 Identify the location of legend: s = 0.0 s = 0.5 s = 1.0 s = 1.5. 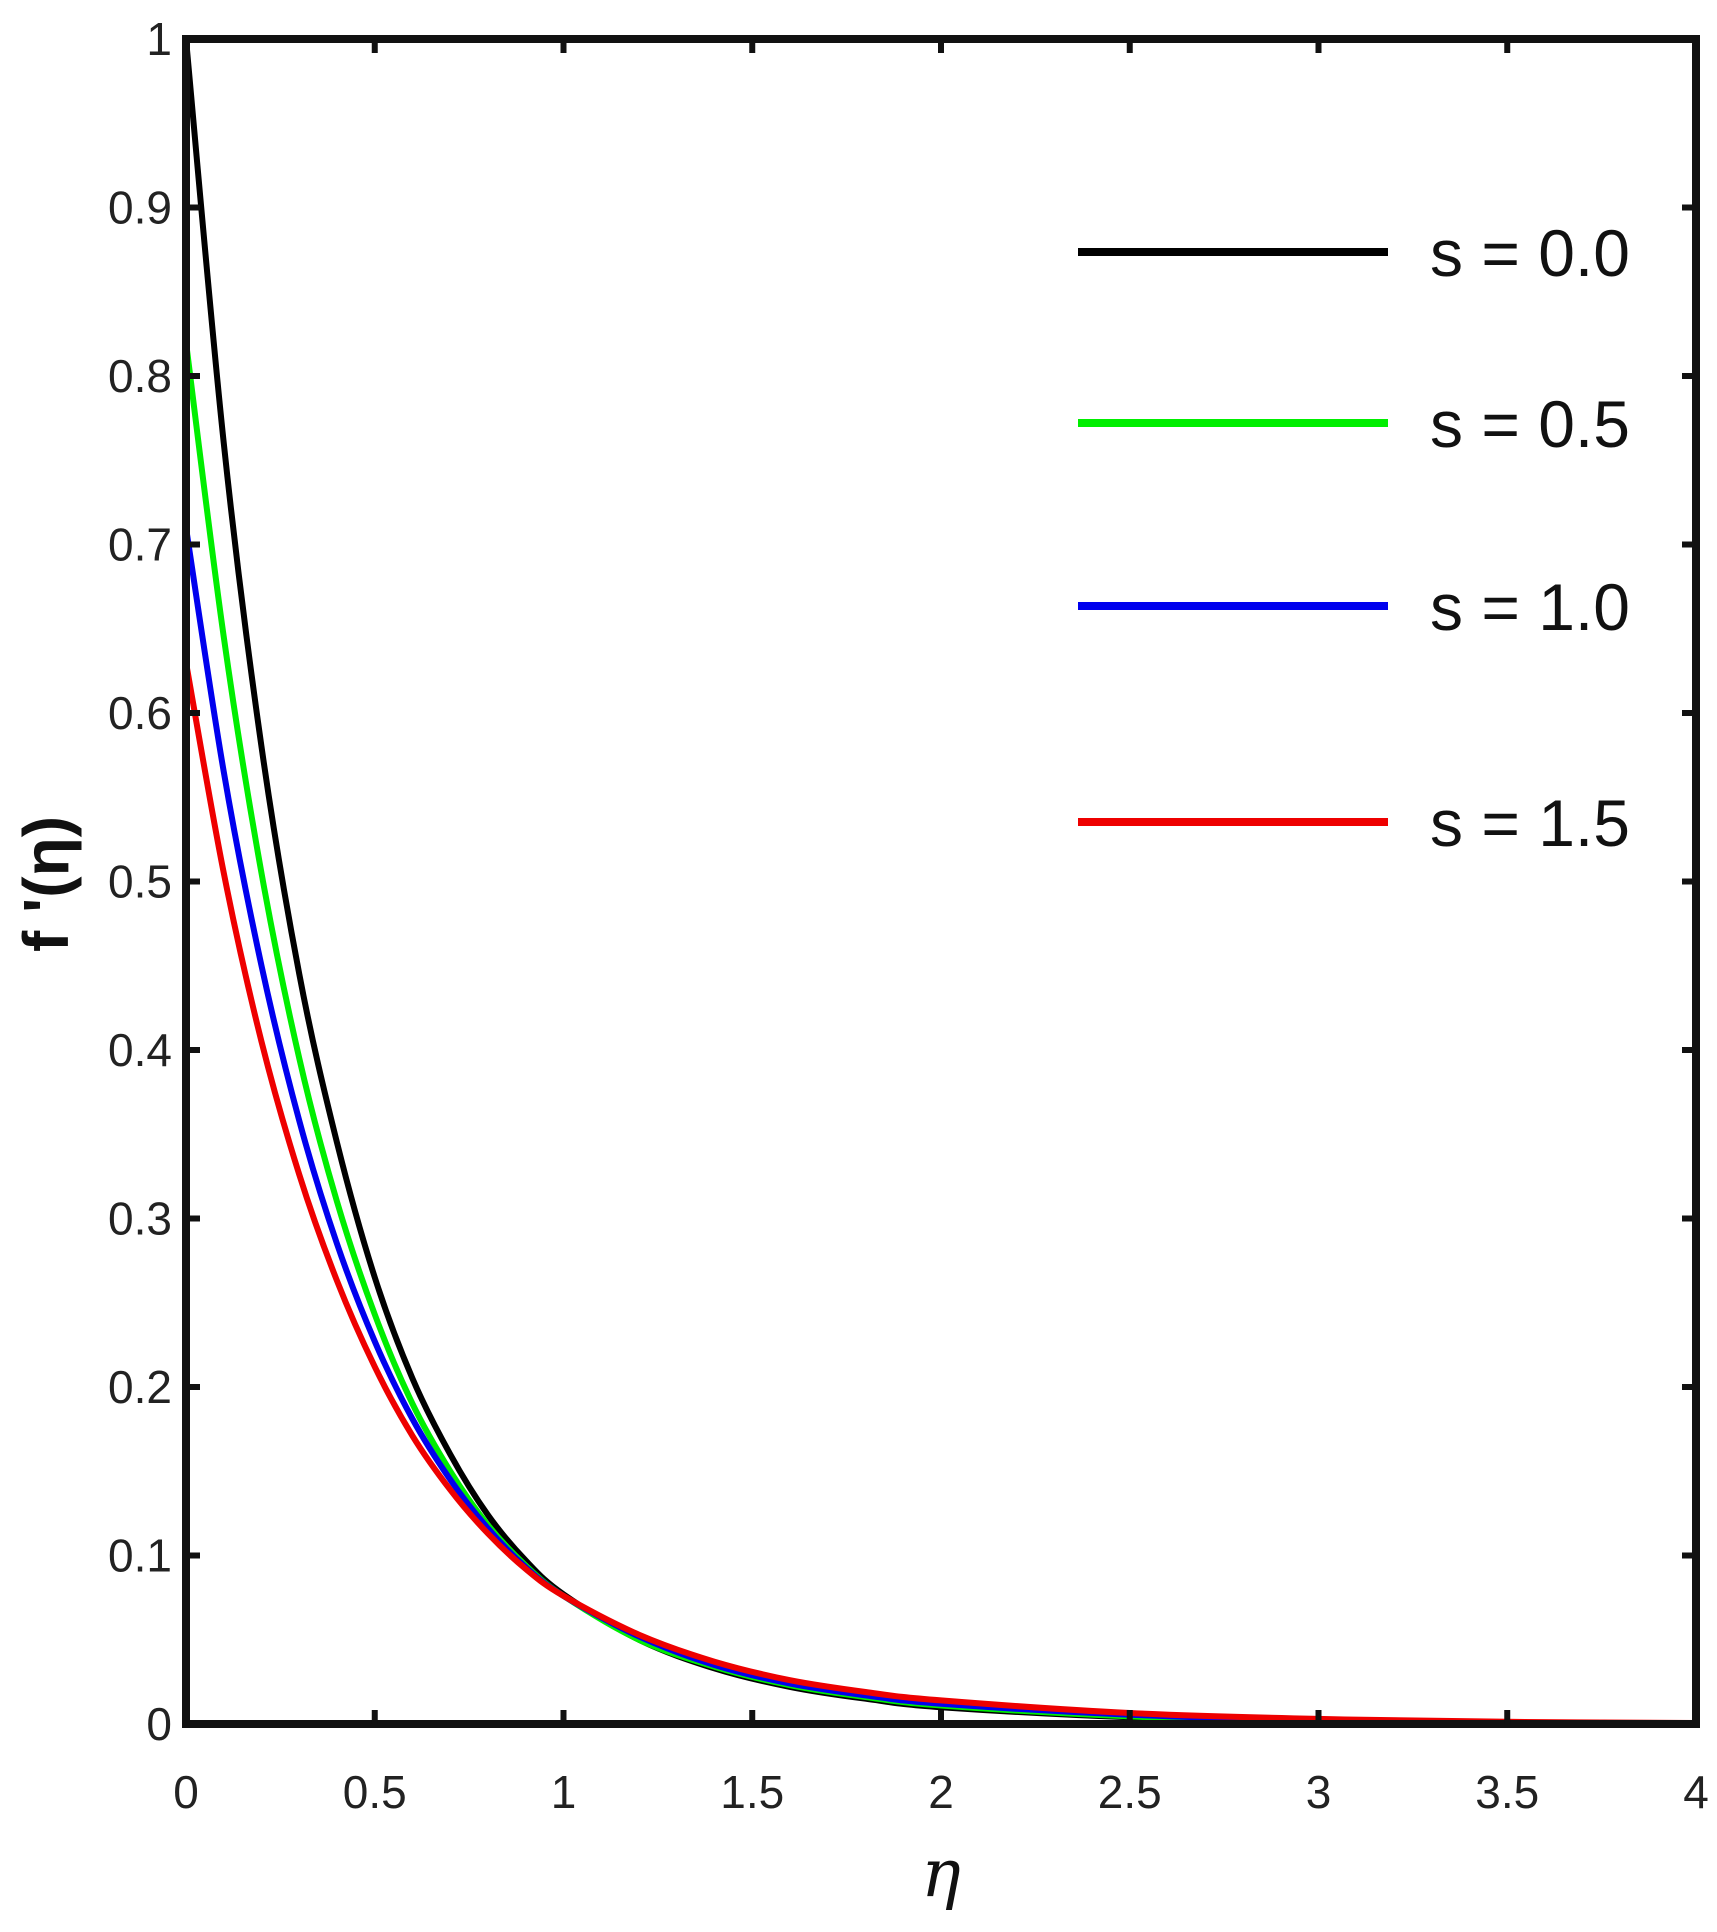
(1354, 538).